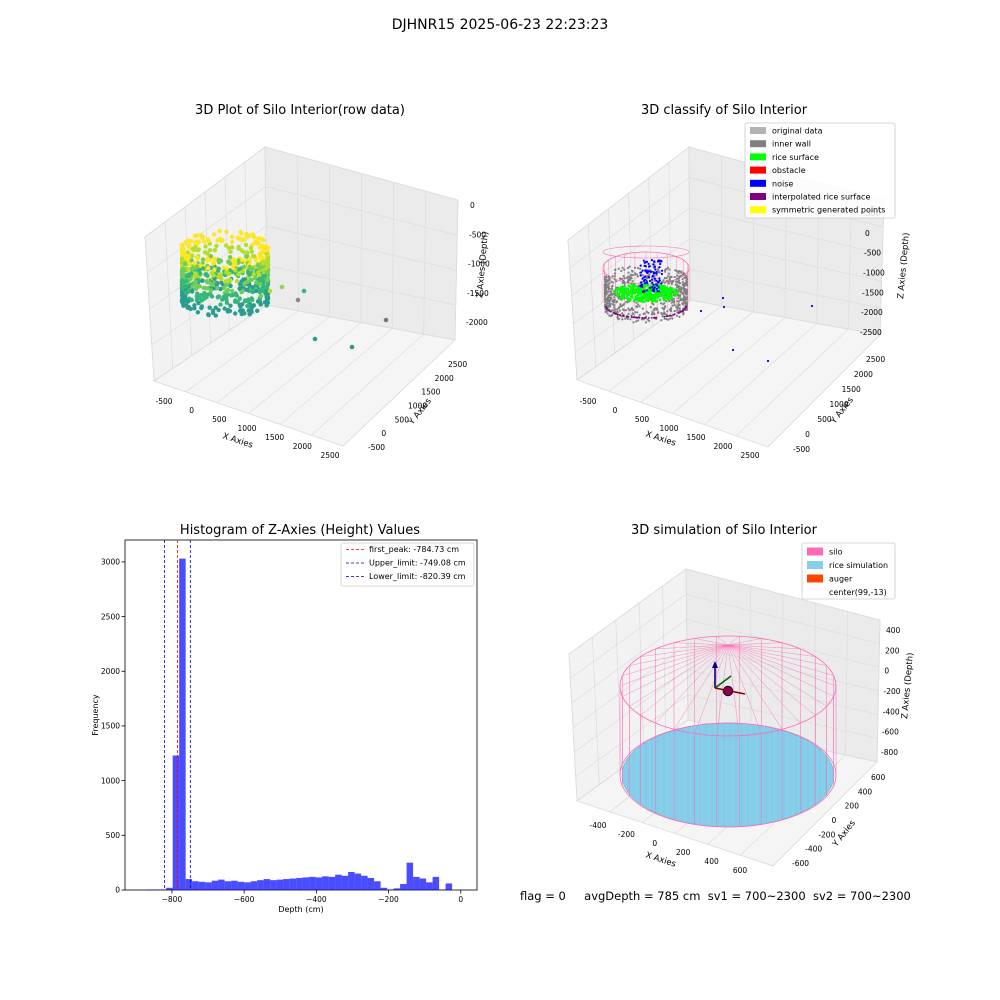 Image resolution: width=1000 pixels, height=1000 pixels. What do you see at coordinates (851, 389) in the screenshot?
I see `classify-y-tick: 1500` at bounding box center [851, 389].